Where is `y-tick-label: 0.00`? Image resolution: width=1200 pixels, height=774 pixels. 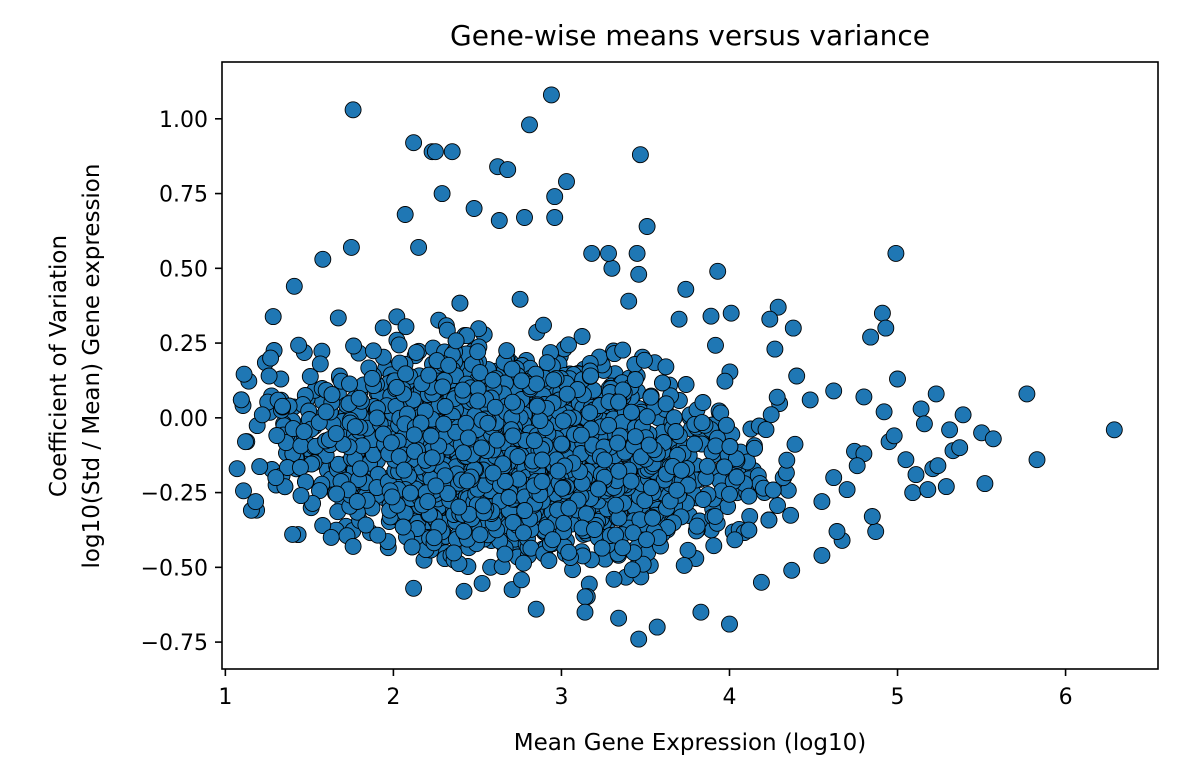
y-tick-label: 0.00 is located at coordinates (183, 419).